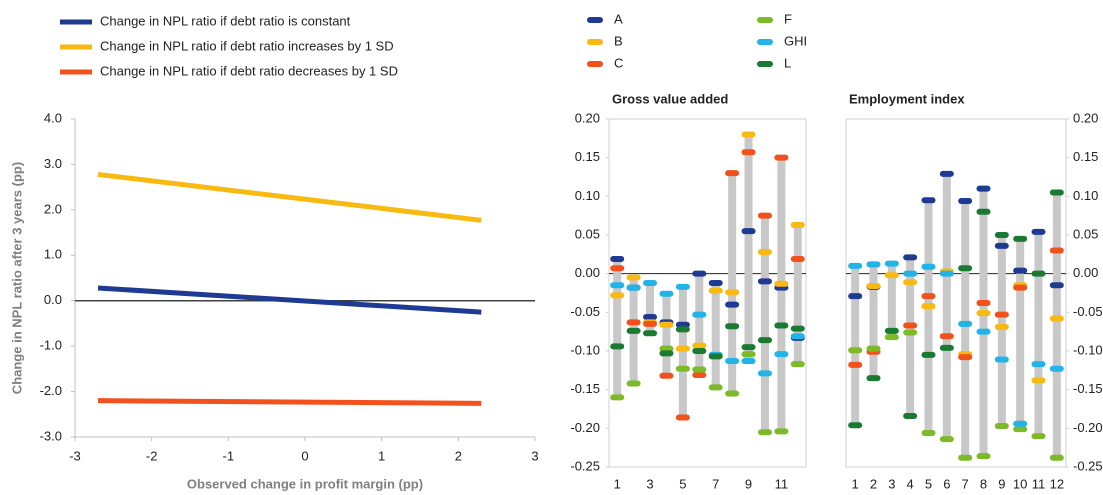 The width and height of the screenshot is (1103, 495). What do you see at coordinates (53, 208) in the screenshot?
I see `y-tick-label: 2.0` at bounding box center [53, 208].